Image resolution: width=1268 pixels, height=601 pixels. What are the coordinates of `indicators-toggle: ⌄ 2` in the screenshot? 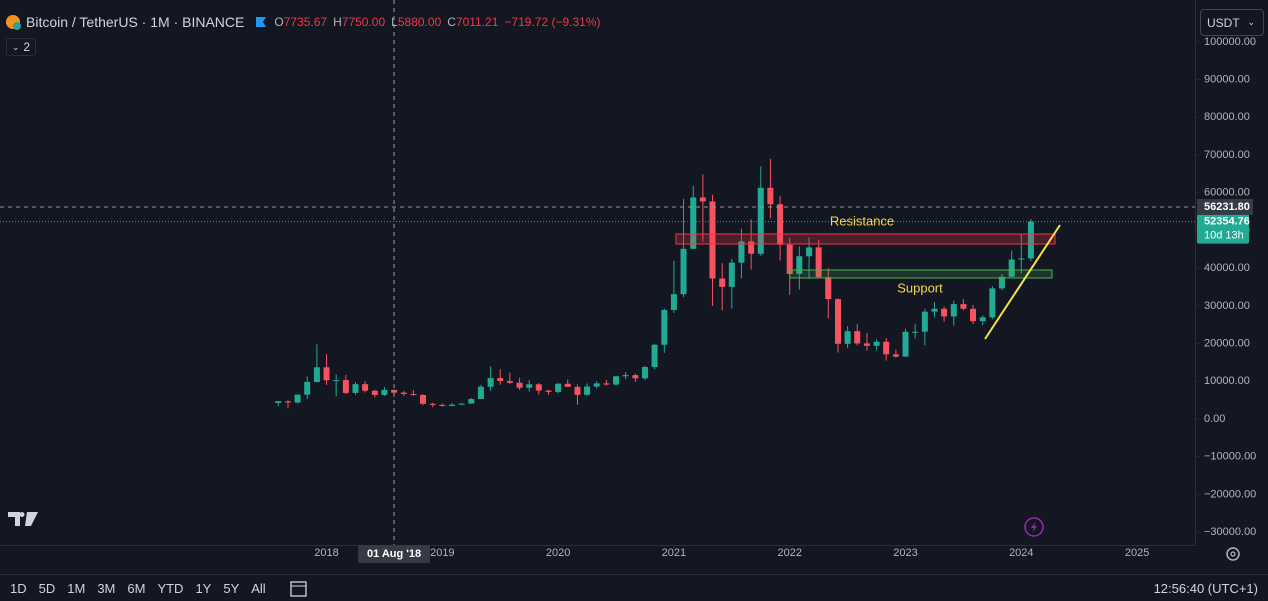 It's located at (21, 47).